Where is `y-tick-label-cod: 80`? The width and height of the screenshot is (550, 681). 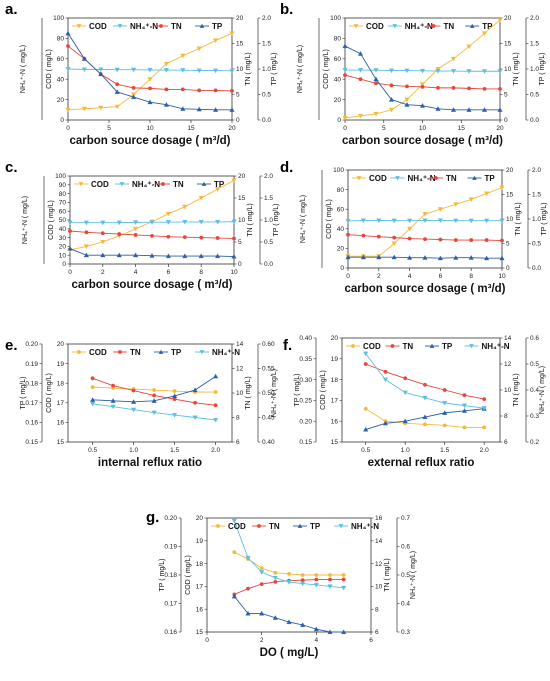
y-tick-label-cod: 80 is located at coordinates (61, 39).